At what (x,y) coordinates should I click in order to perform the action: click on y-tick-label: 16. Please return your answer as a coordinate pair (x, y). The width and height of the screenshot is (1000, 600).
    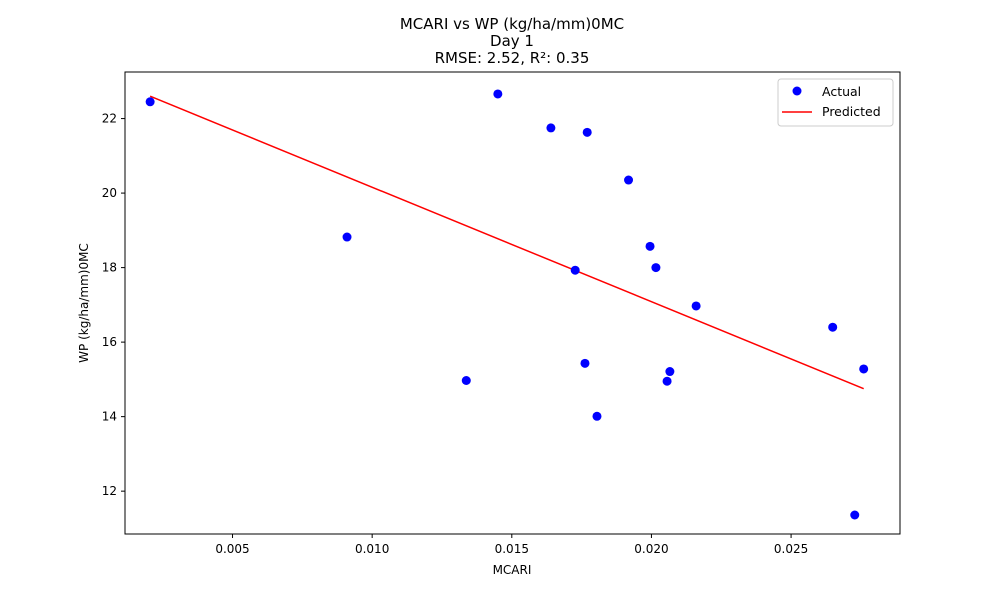
    Looking at the image, I should click on (109, 342).